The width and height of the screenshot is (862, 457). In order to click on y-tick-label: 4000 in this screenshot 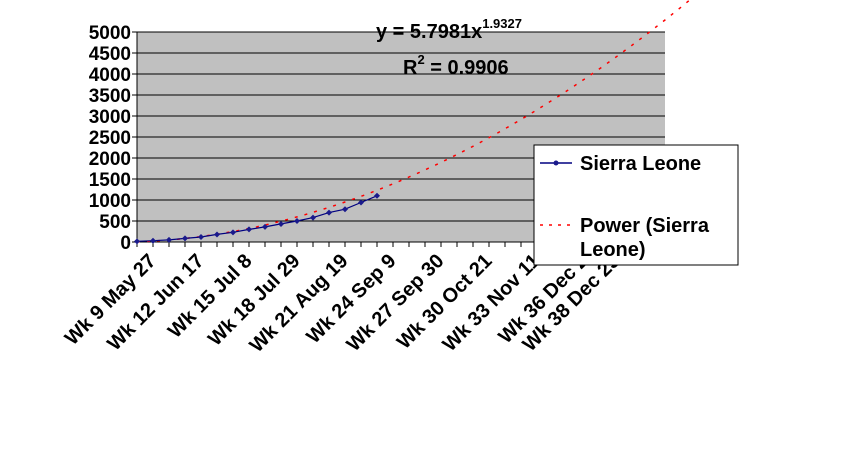, I will do `click(110, 75)`.